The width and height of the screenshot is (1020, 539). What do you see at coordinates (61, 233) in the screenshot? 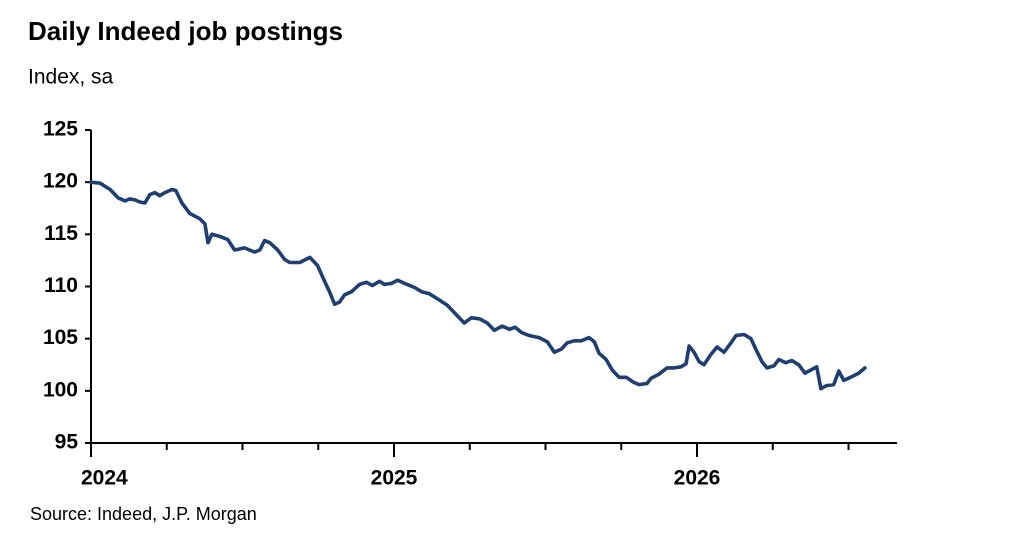
I see `y-tick-label: 115` at bounding box center [61, 233].